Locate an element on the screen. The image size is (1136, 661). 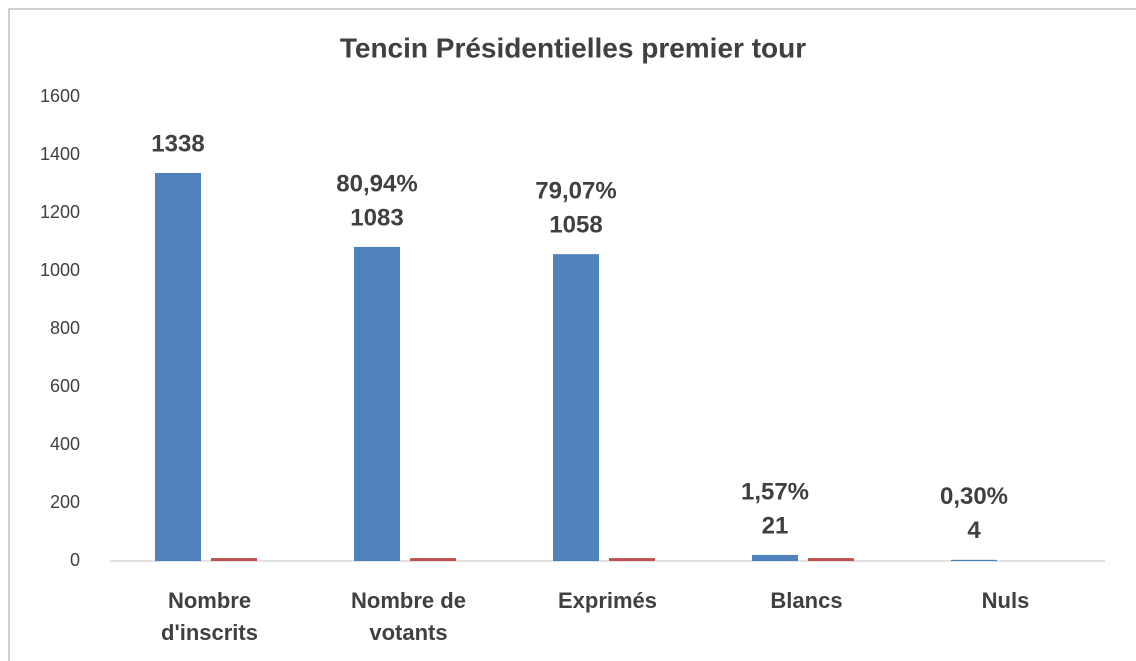
y-tick-label: 0 is located at coordinates (75, 560).